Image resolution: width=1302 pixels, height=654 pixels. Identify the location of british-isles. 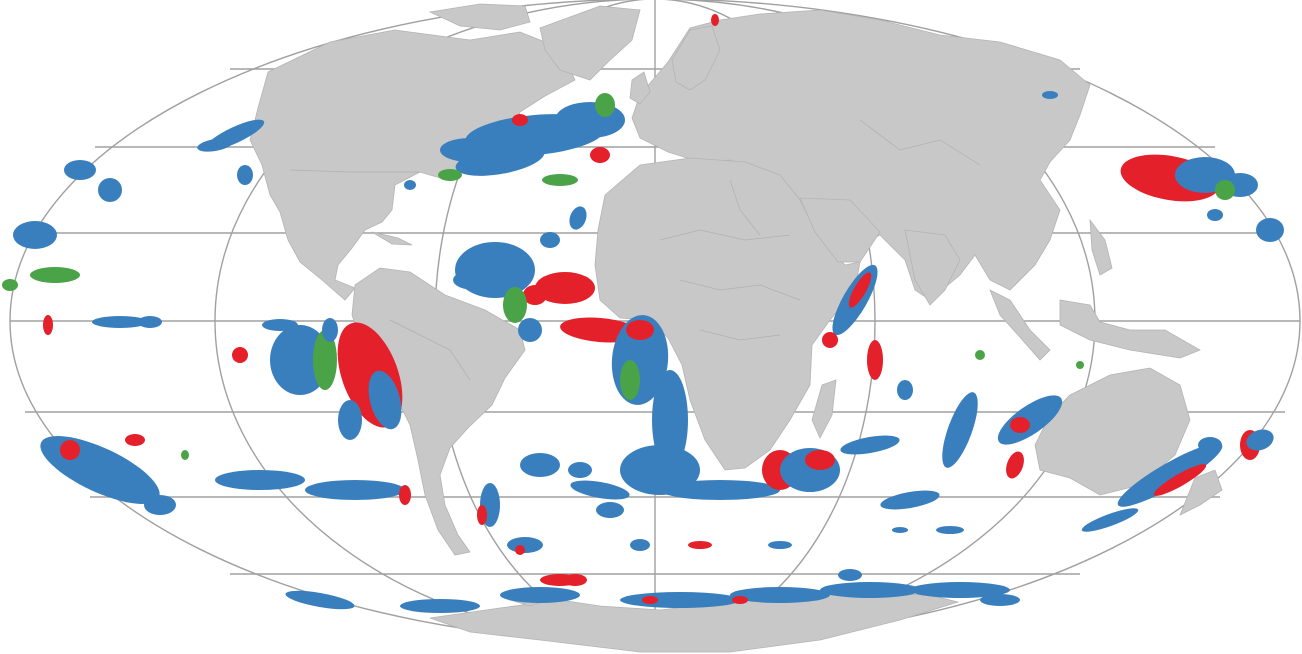
(640, 88).